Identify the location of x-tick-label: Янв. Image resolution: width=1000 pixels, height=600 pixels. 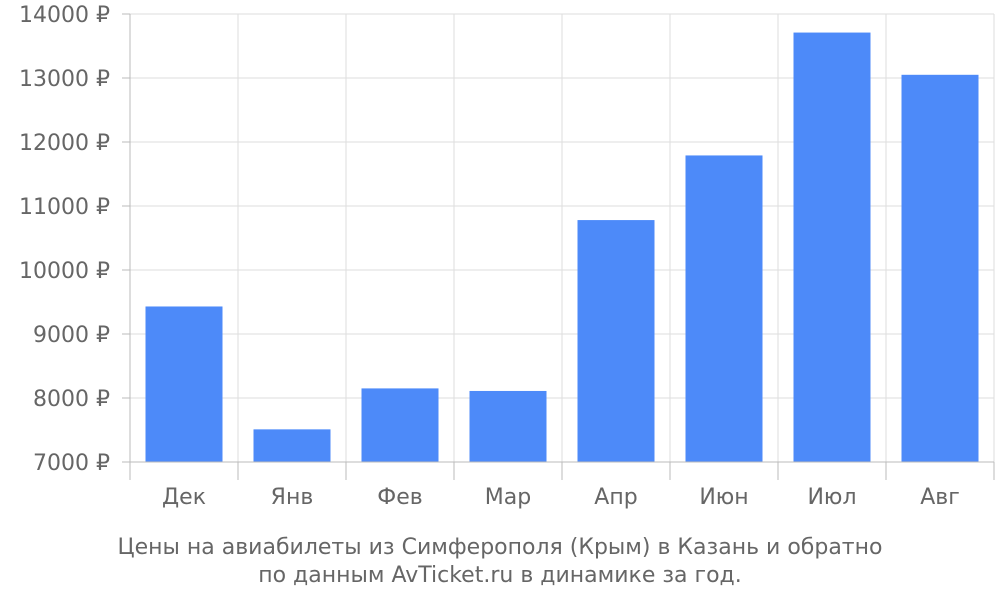
(292, 497).